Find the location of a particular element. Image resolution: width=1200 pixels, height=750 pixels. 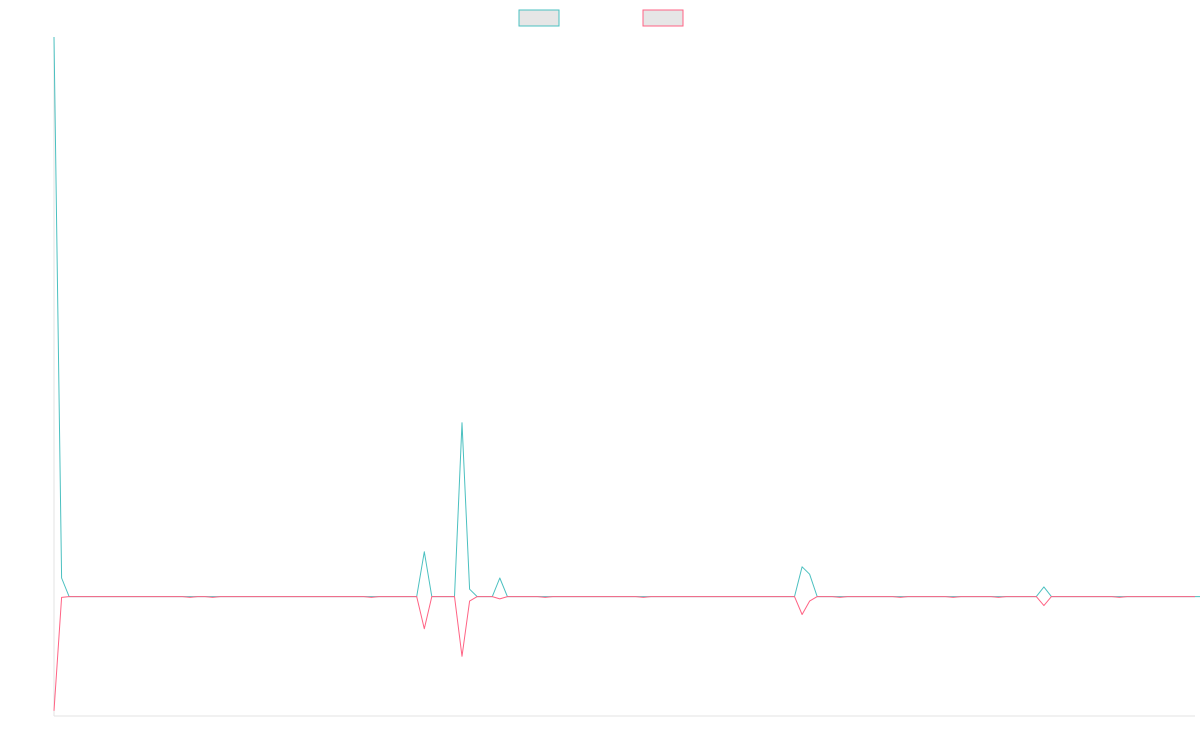

legend is located at coordinates (601, 18).